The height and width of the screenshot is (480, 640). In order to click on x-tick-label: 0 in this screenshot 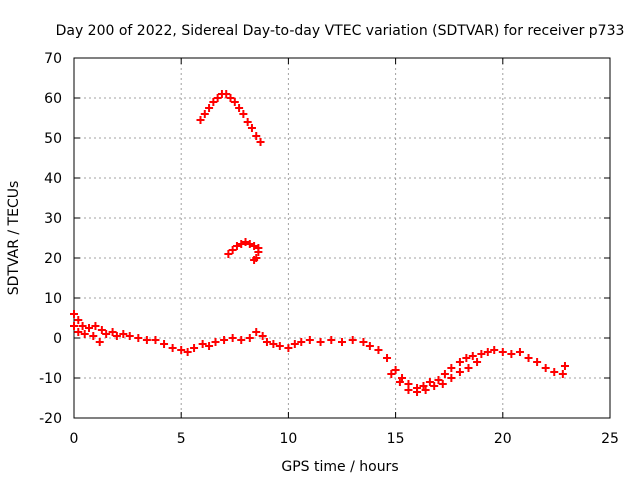, I will do `click(74, 439)`.